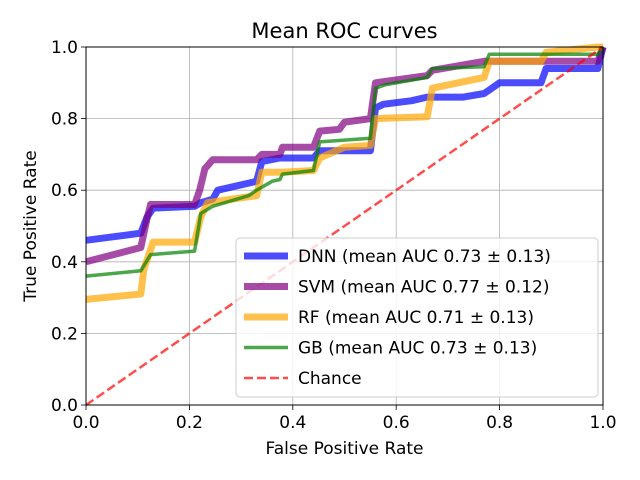 The image size is (640, 480). What do you see at coordinates (64, 48) in the screenshot?
I see `y-tick-label: 1.0` at bounding box center [64, 48].